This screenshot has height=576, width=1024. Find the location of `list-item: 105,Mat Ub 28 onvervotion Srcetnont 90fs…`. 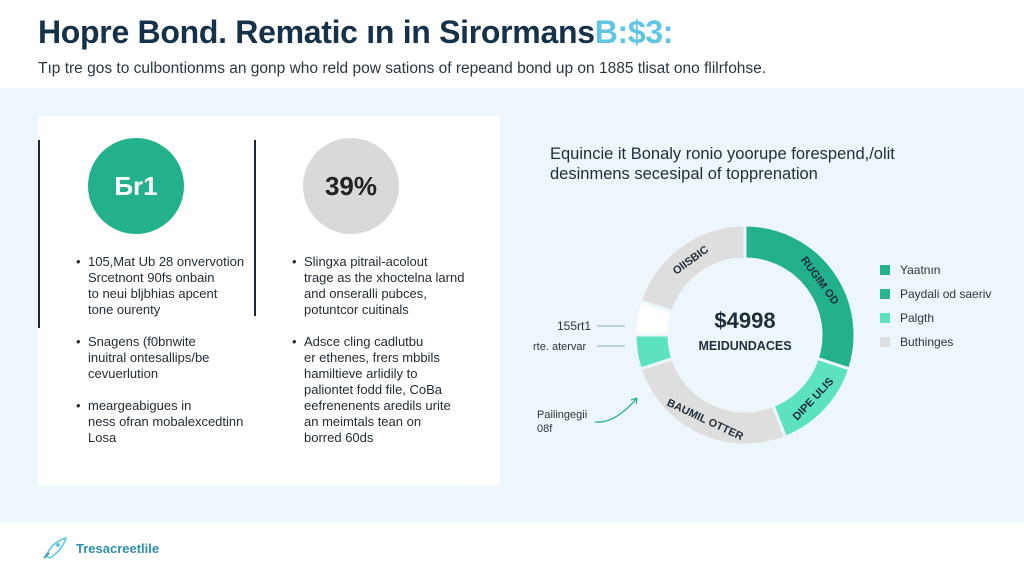

list-item: 105,Mat Ub 28 onvervotion Srcetnont 90fs… is located at coordinates (174, 286).